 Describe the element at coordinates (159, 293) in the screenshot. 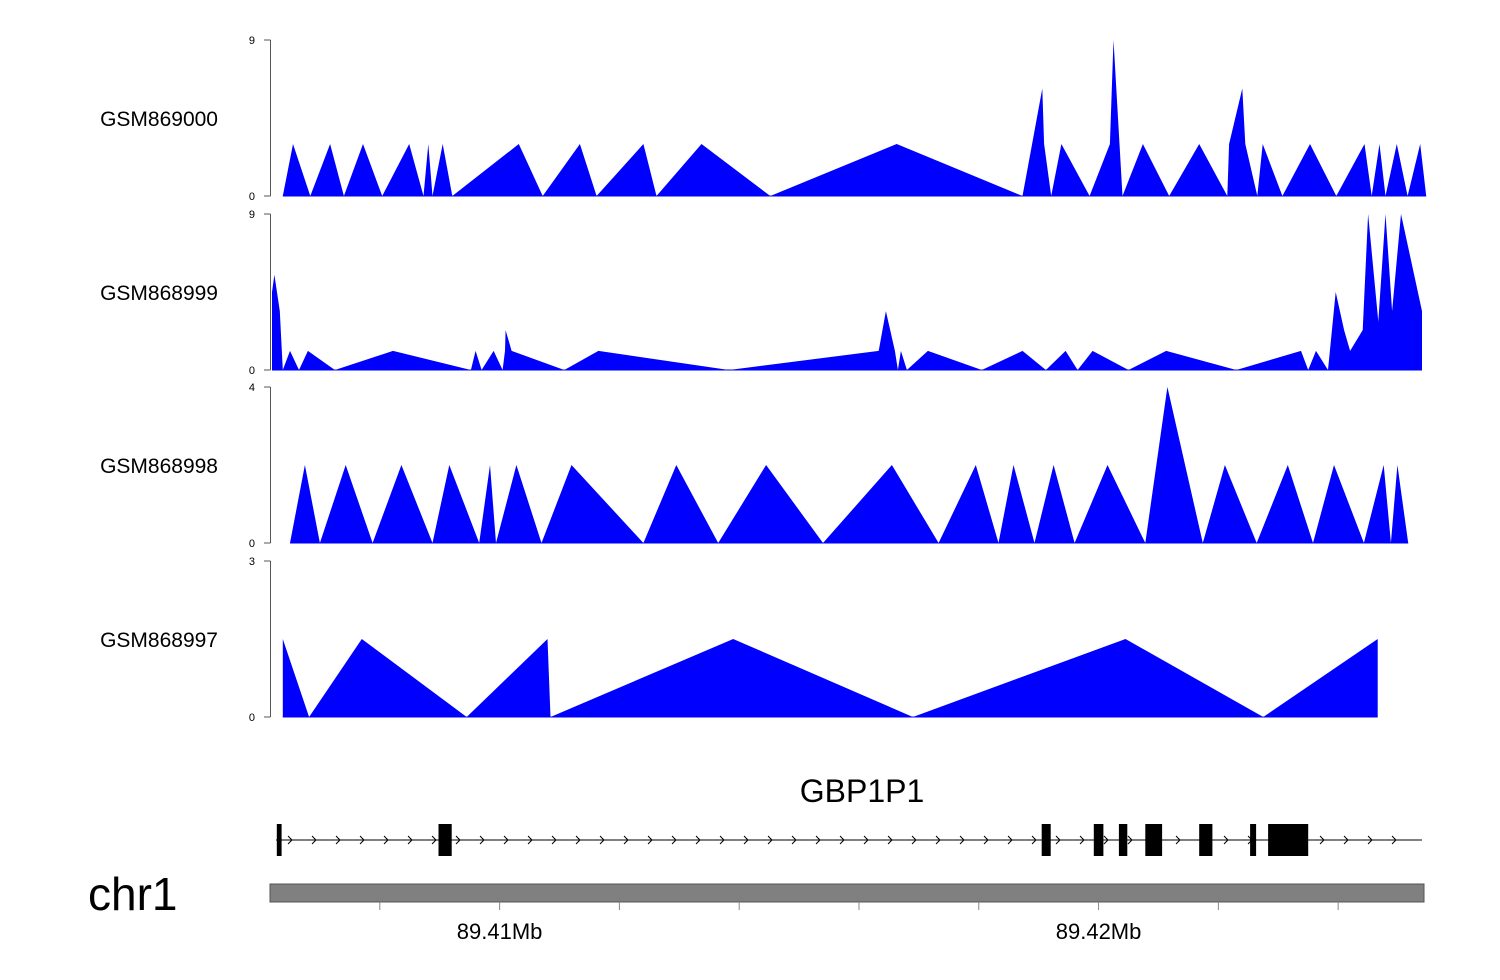

I see `track-label: GSM868999` at that location.